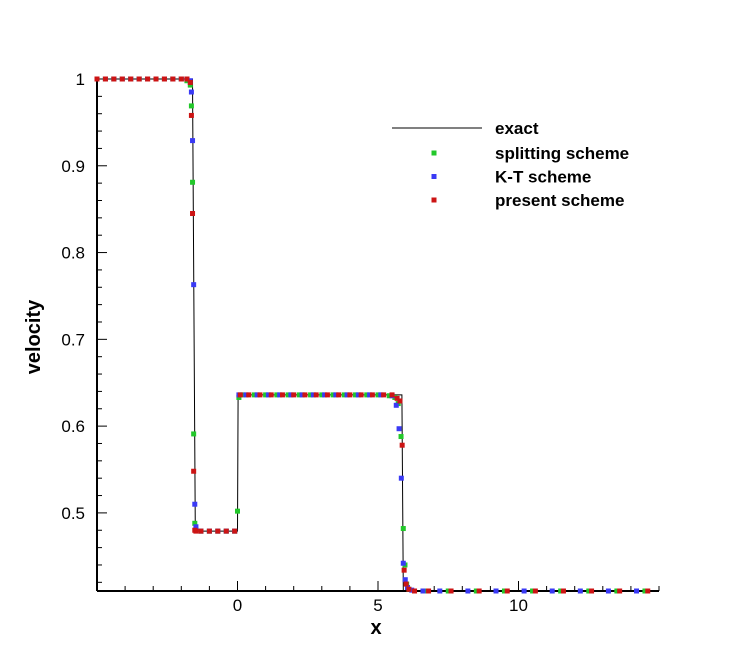  I want to click on y-tick-label: 0.8, so click(73, 253).